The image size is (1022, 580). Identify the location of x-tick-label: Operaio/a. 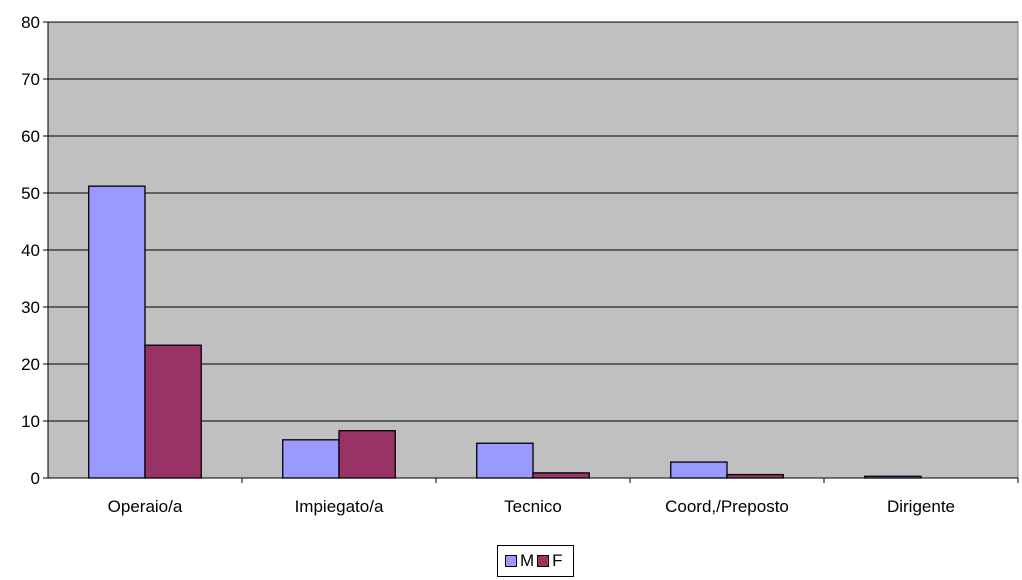
(145, 506).